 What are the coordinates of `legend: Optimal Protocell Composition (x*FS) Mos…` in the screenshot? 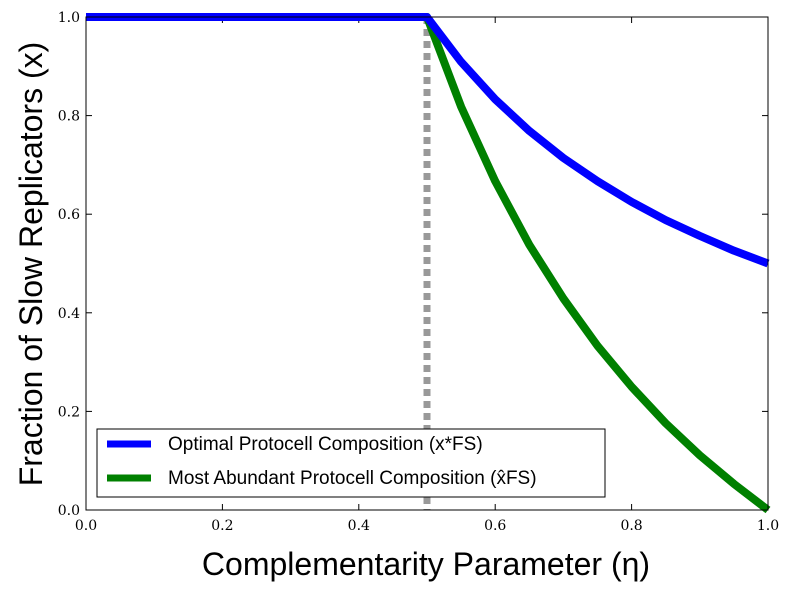 It's located at (351, 463).